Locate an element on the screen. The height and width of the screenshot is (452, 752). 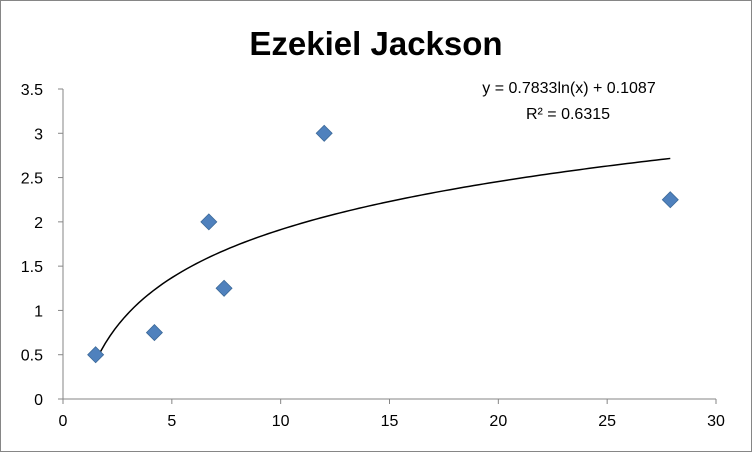
y-tick-label: 3 is located at coordinates (38, 134).